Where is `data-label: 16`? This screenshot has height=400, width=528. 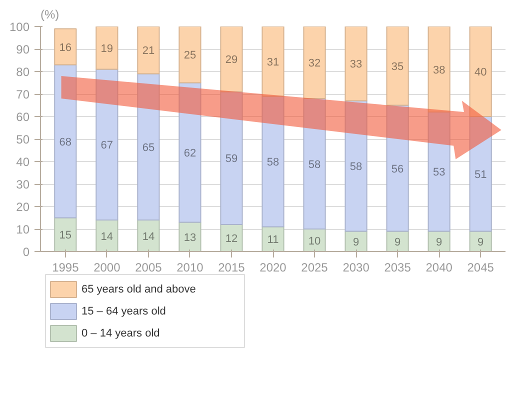 data-label: 16 is located at coordinates (65, 48).